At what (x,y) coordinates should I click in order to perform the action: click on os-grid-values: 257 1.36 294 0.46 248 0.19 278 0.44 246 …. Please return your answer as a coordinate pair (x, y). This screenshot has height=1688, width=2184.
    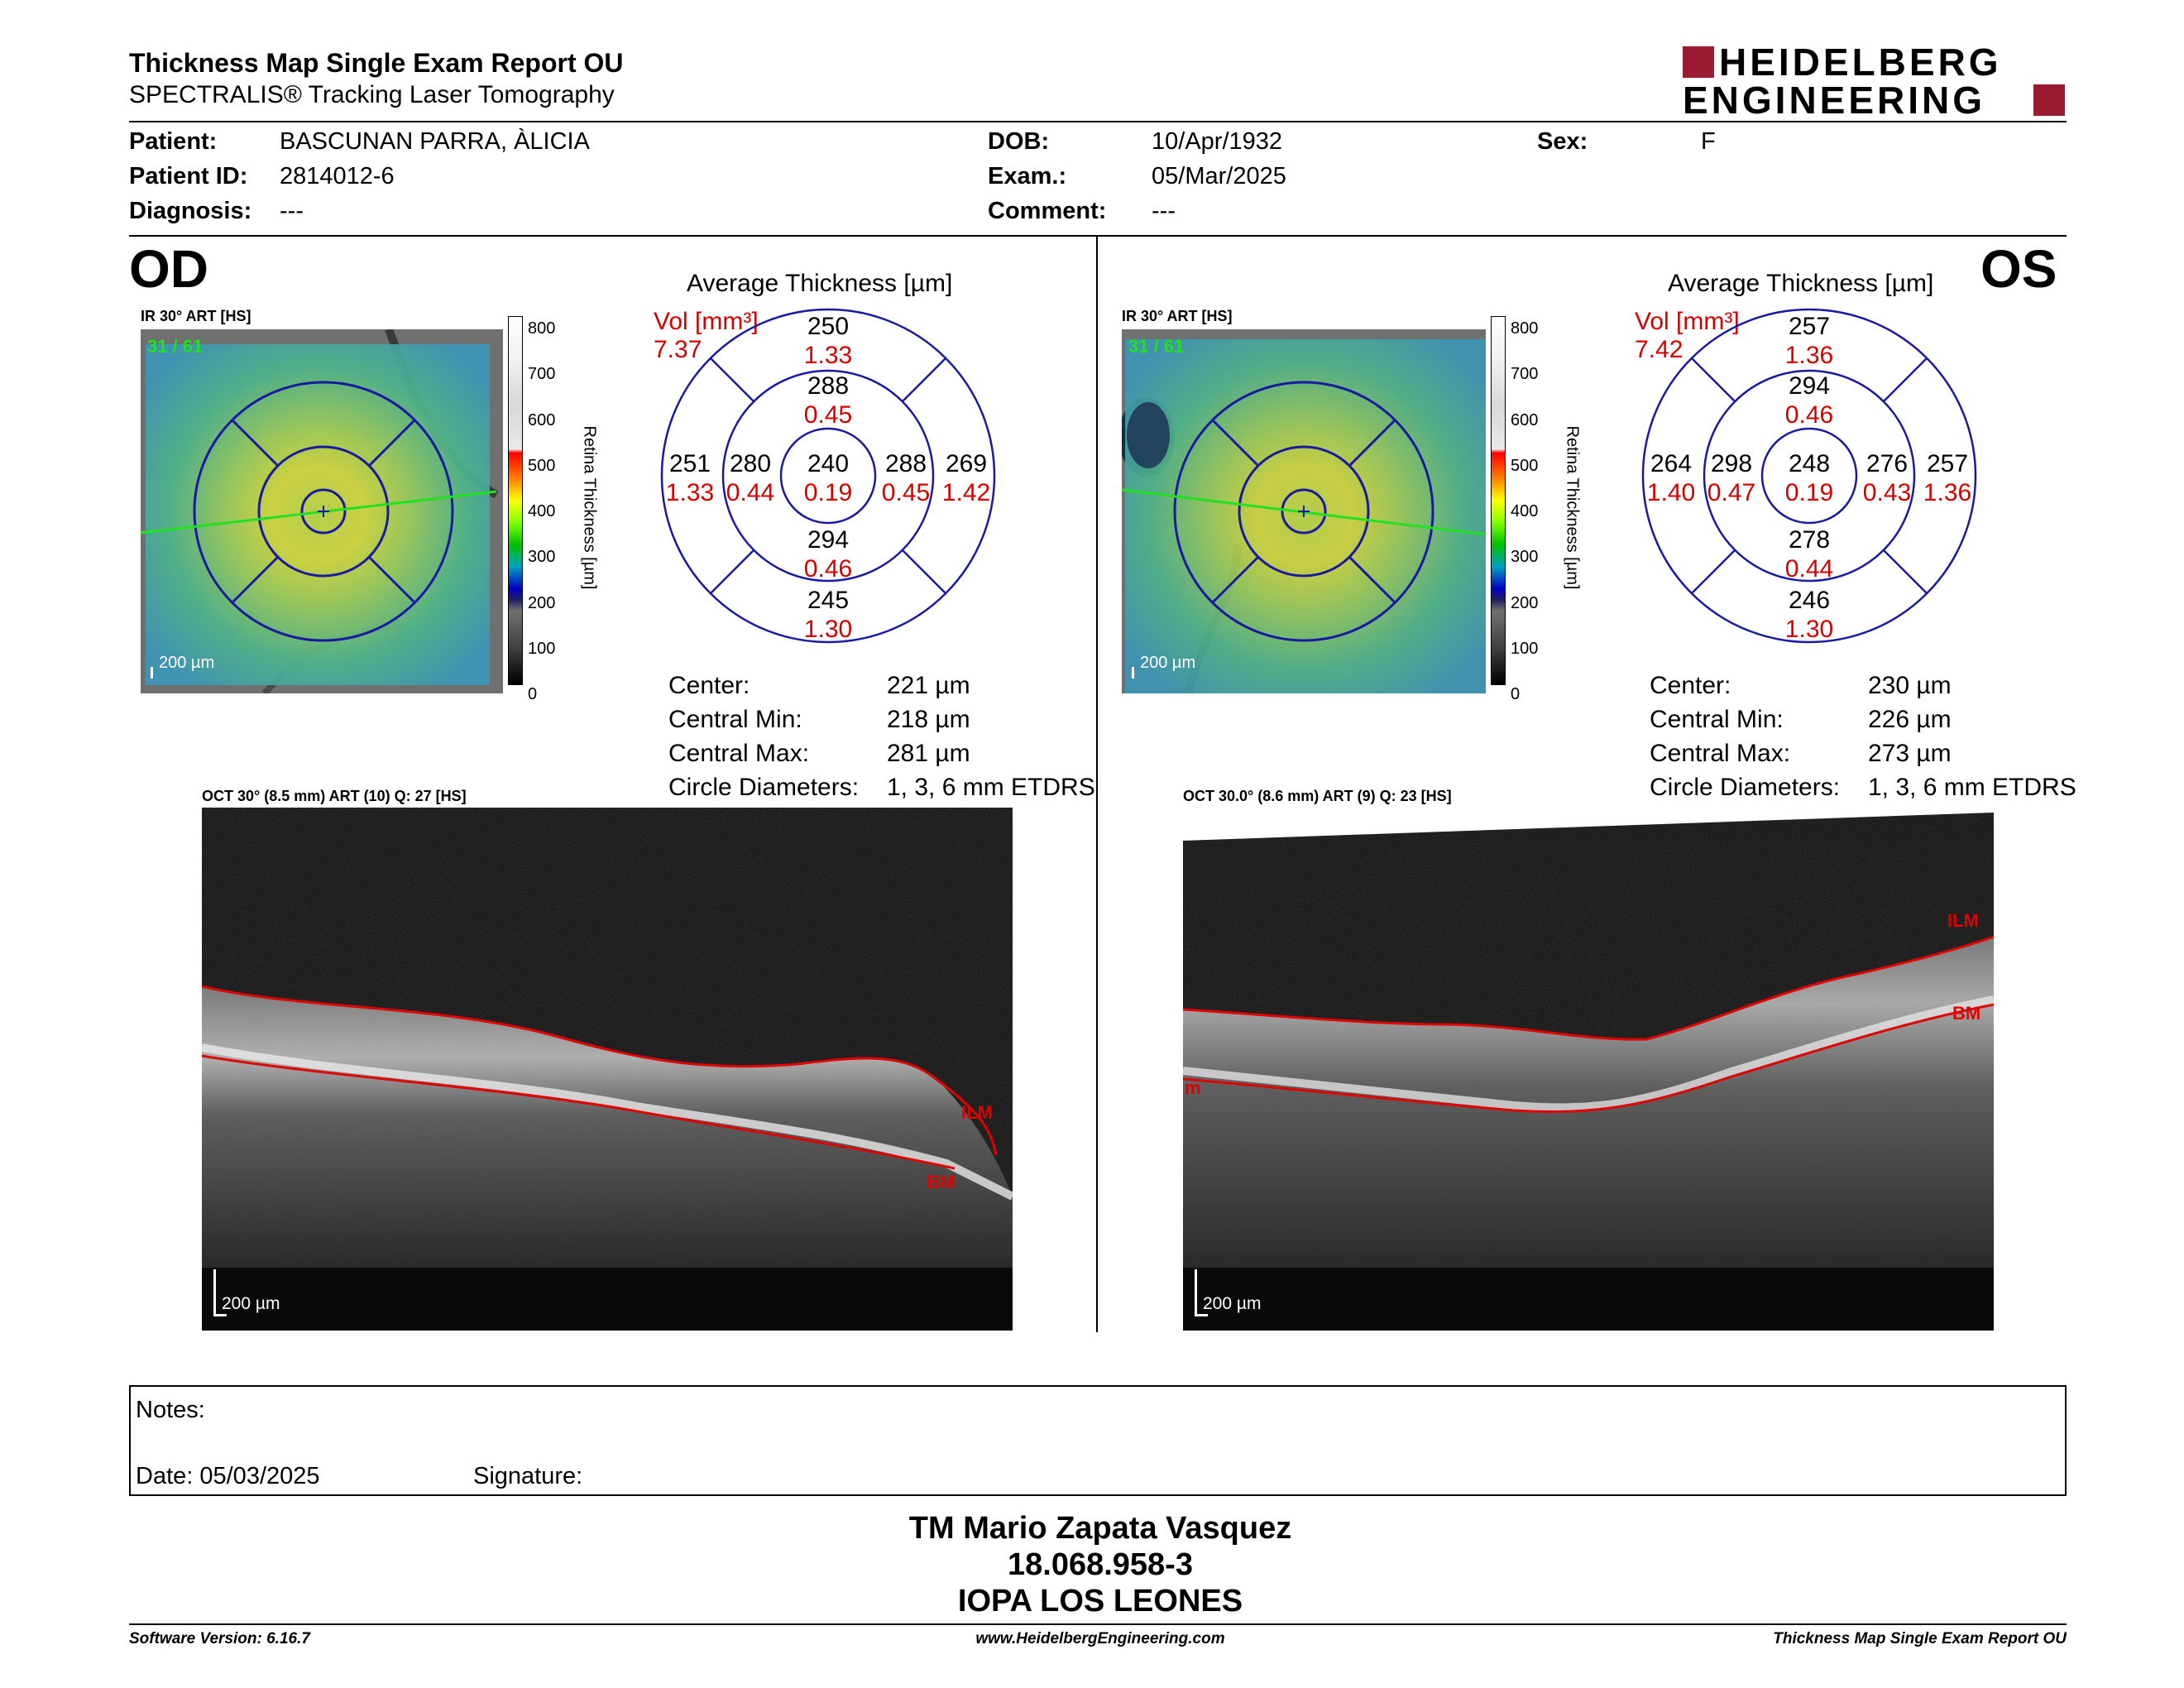
    Looking at the image, I should click on (1809, 476).